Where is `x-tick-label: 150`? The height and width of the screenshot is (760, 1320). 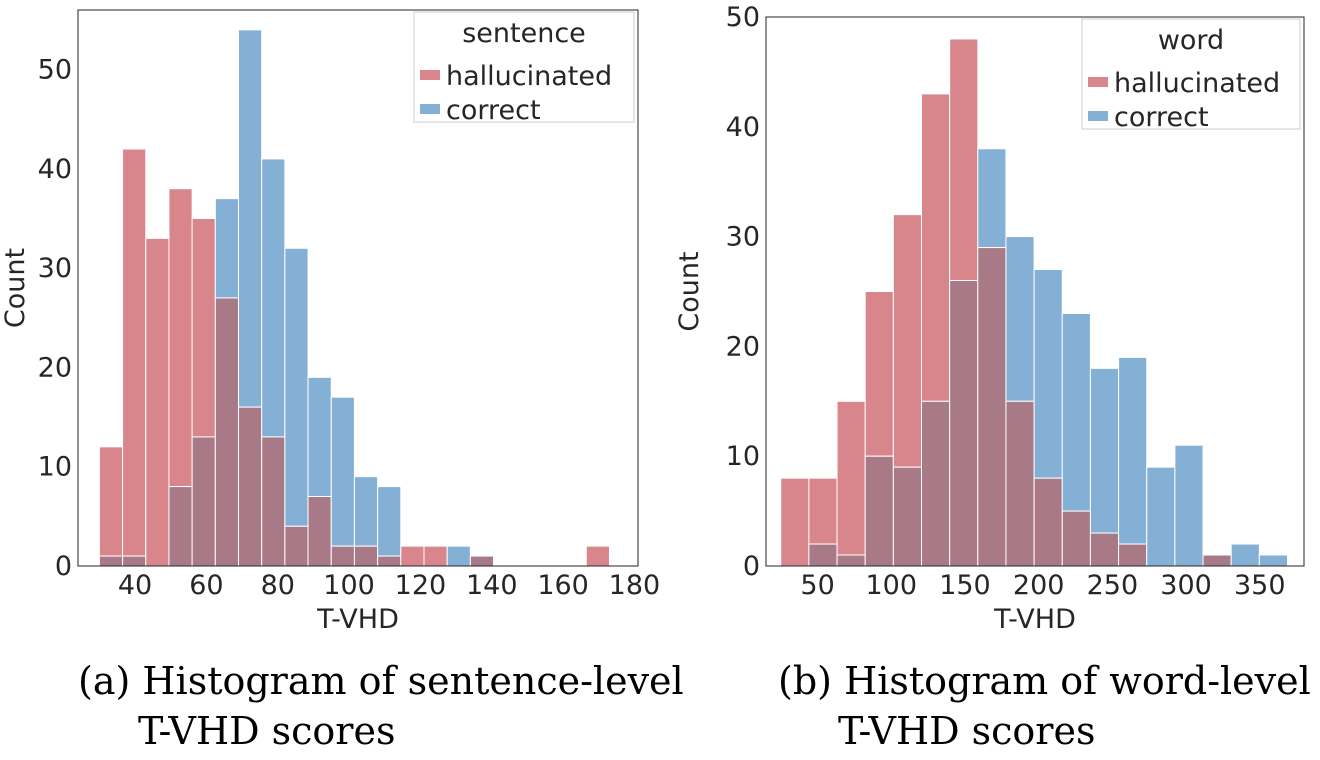 x-tick-label: 150 is located at coordinates (965, 585).